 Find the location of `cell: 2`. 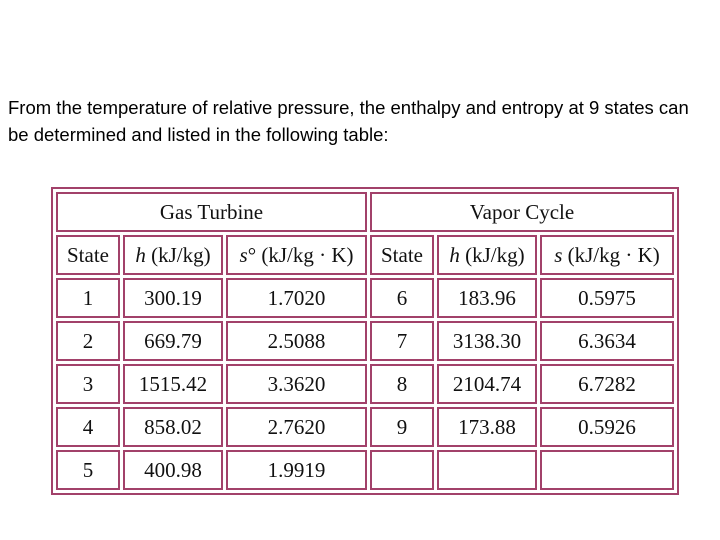

cell: 2 is located at coordinates (88, 341).